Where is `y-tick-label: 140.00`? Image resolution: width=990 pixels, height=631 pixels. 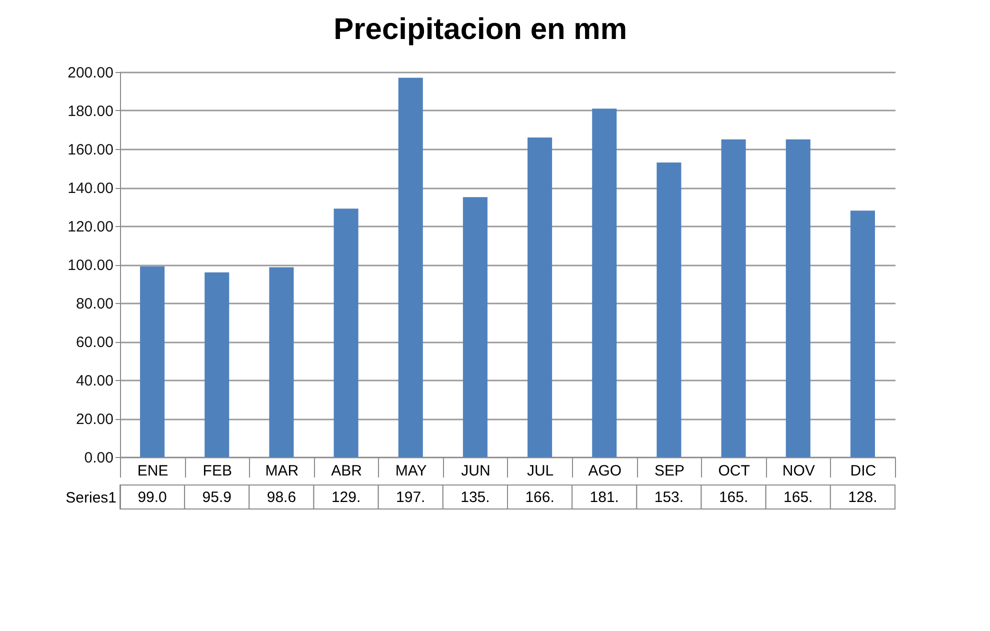 y-tick-label: 140.00 is located at coordinates (91, 188).